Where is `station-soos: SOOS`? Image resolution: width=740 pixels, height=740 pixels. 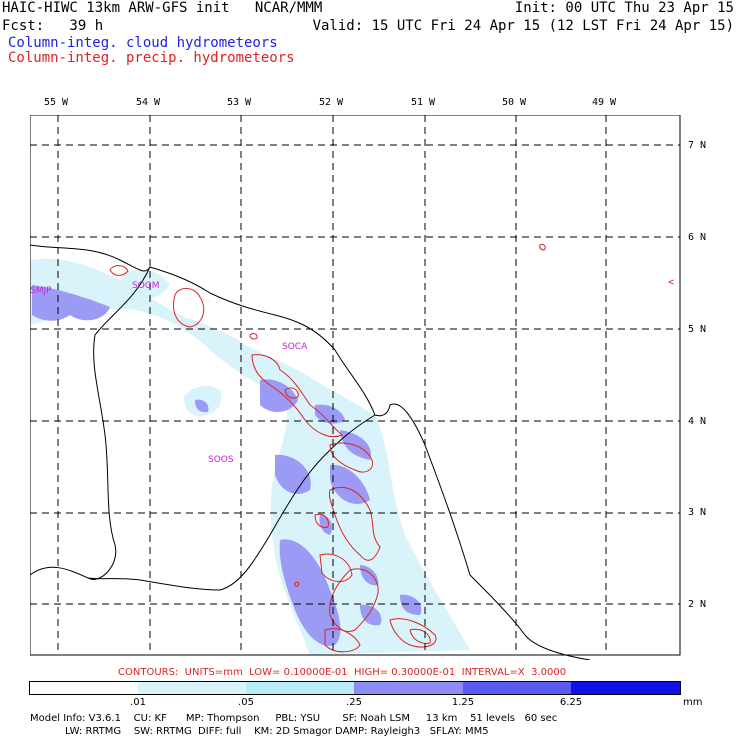
station-soos: SOOS is located at coordinates (221, 460).